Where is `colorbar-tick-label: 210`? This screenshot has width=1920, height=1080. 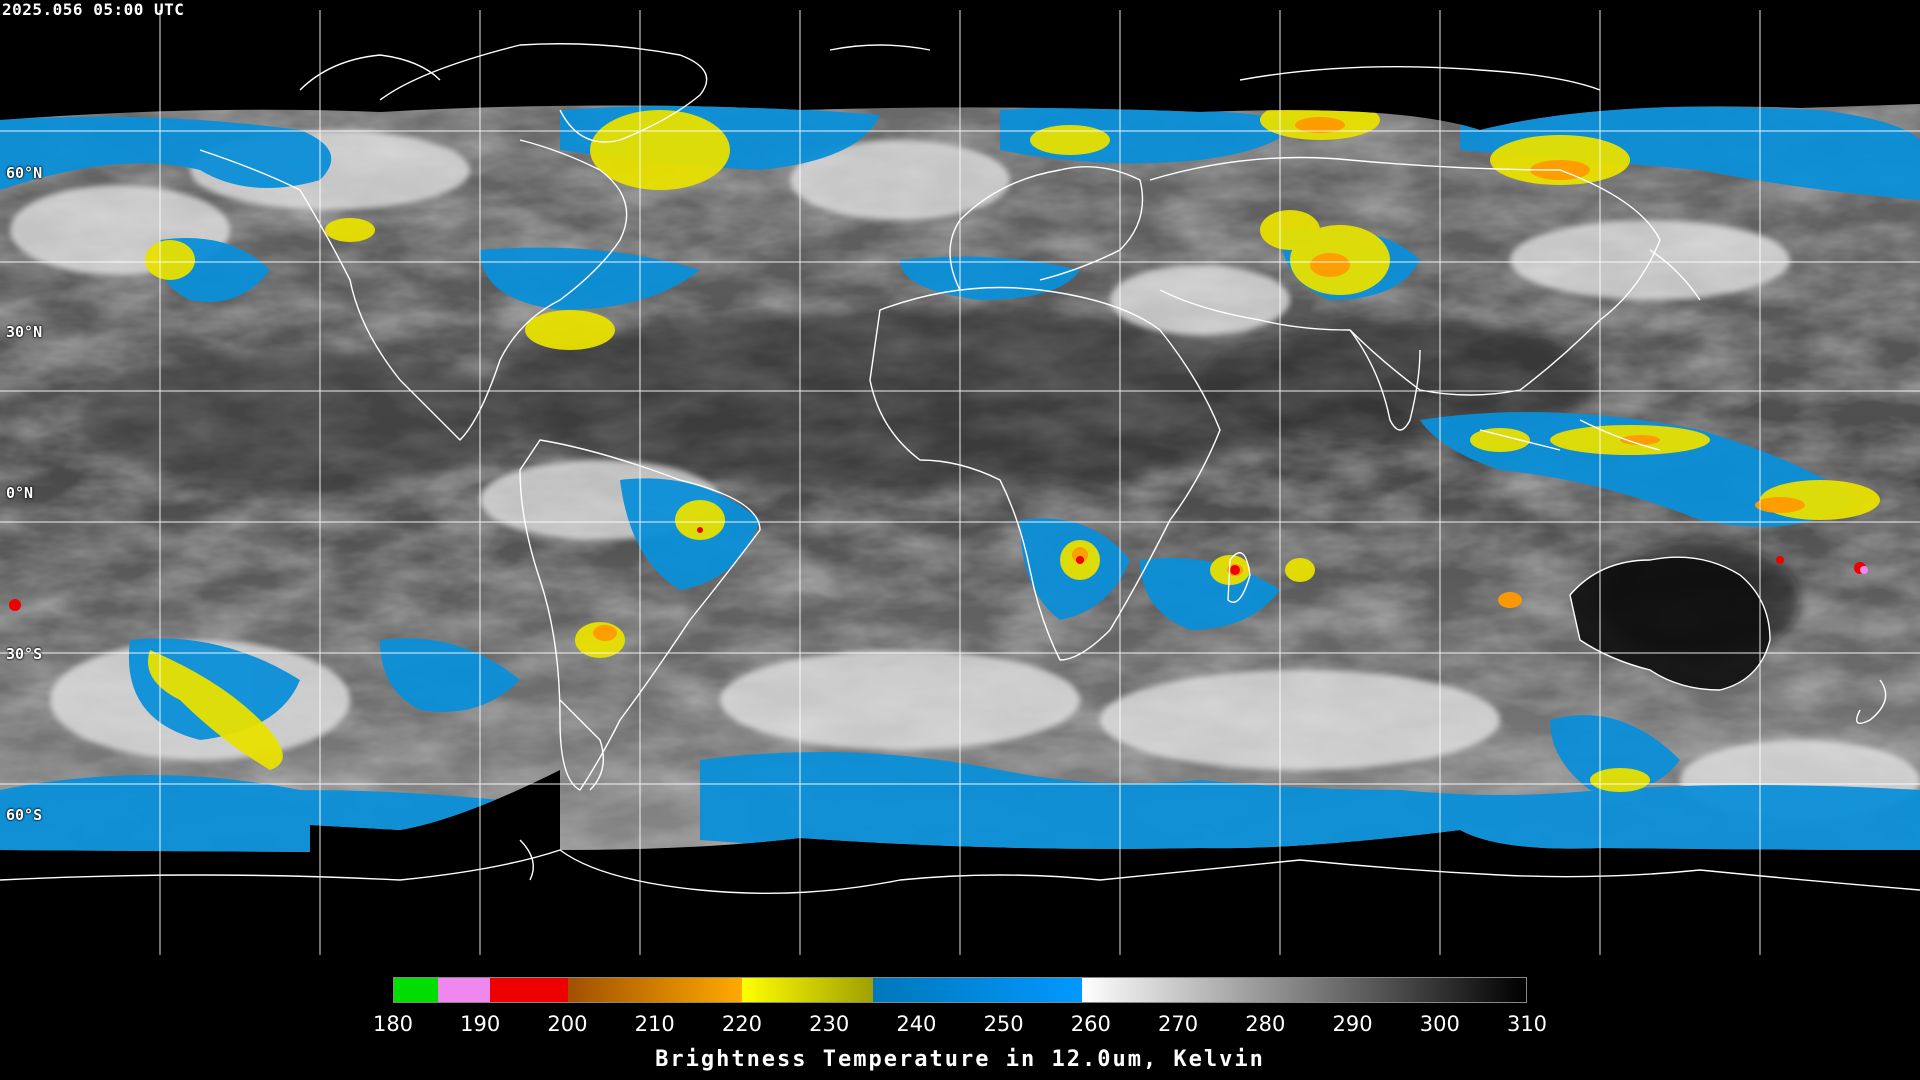 colorbar-tick-label: 210 is located at coordinates (654, 1024).